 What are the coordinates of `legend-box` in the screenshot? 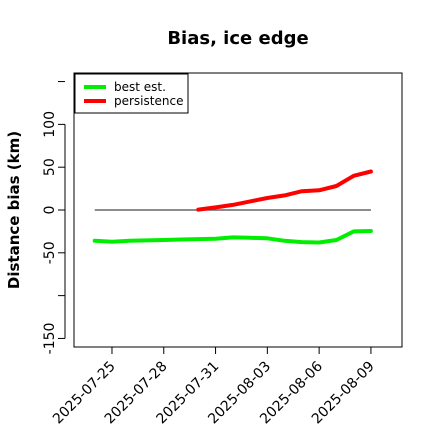 It's located at (131, 93).